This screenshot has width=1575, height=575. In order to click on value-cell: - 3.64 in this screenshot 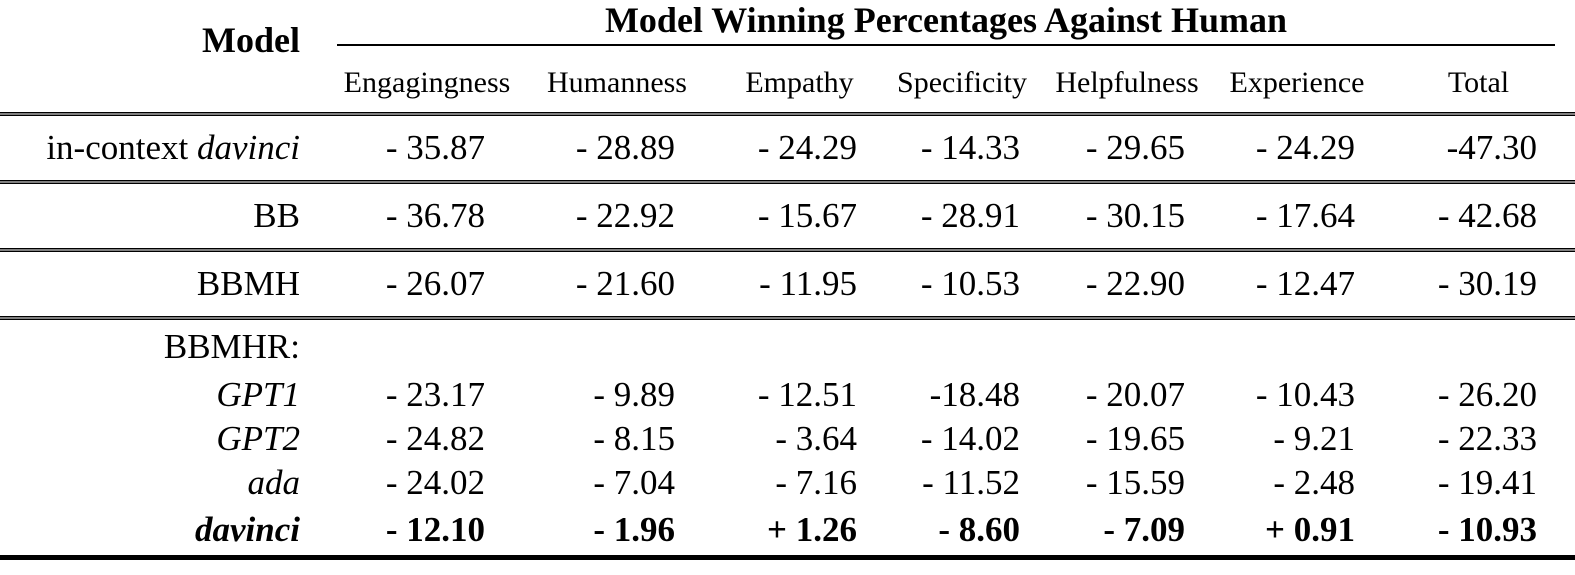, I will do `click(816, 438)`.